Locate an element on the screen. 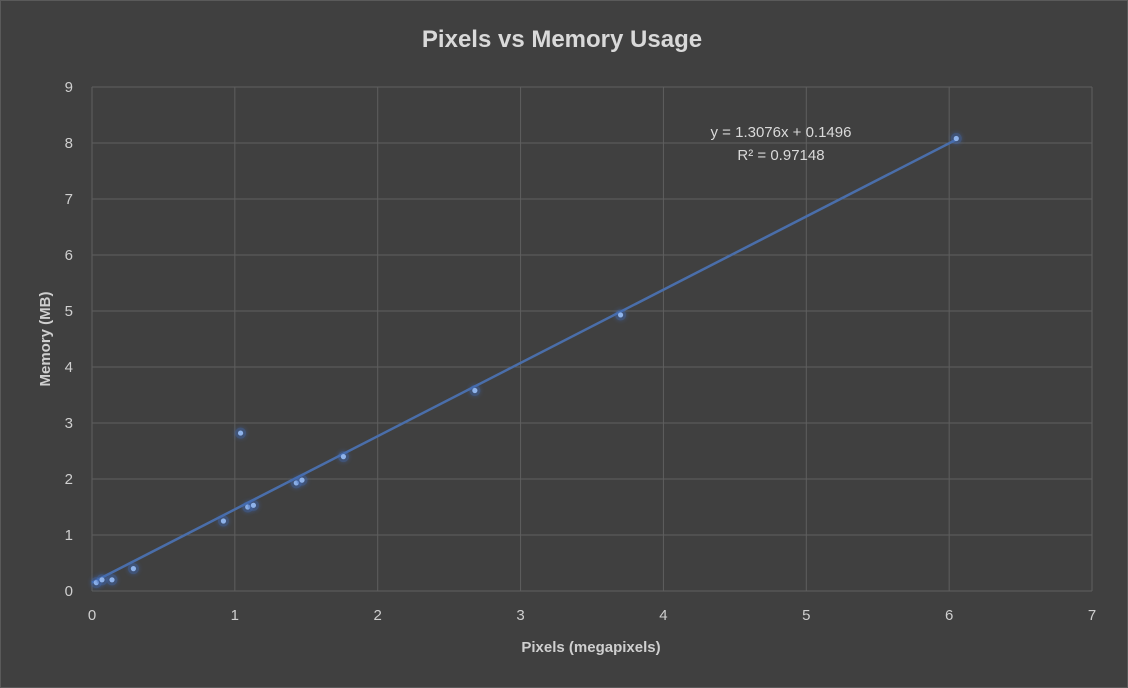 This screenshot has width=1128, height=688. y-tick-label-9: 9 is located at coordinates (69, 87).